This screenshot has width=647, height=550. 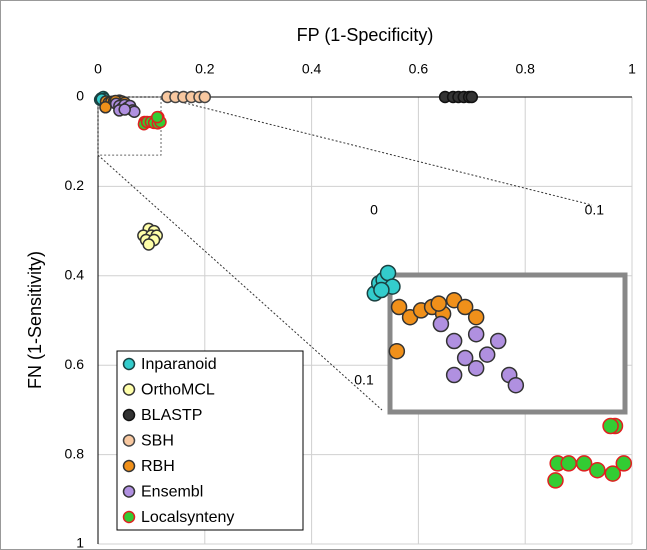 I want to click on x-tick-label: 0, so click(x=98, y=69).